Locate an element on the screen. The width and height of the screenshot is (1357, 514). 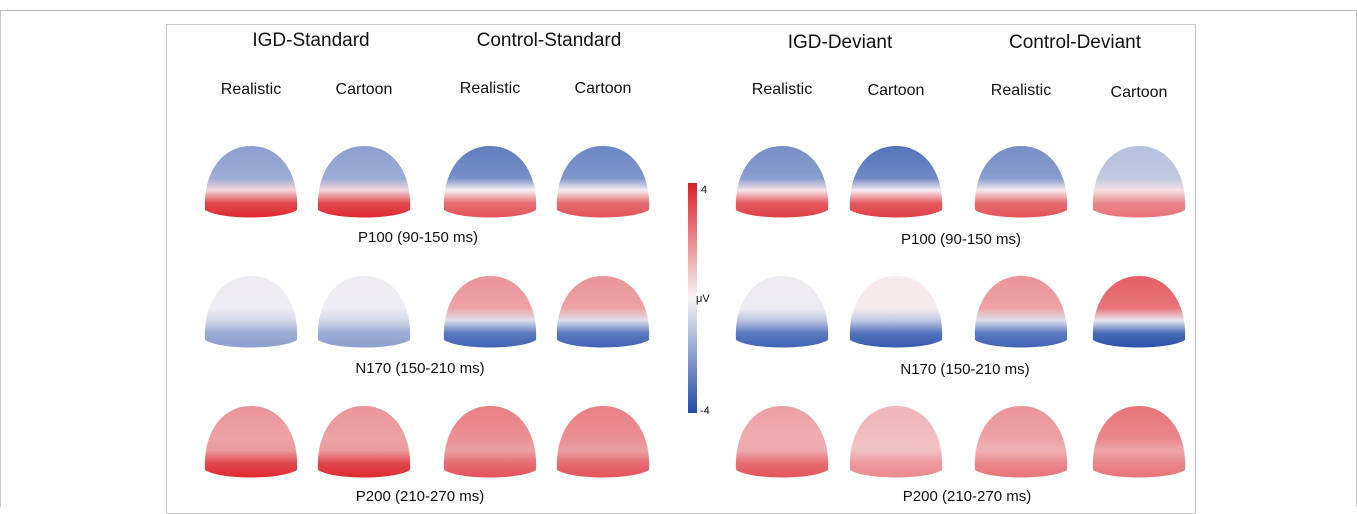
condition-label-control-standard-cartoon: Cartoon is located at coordinates (603, 88).